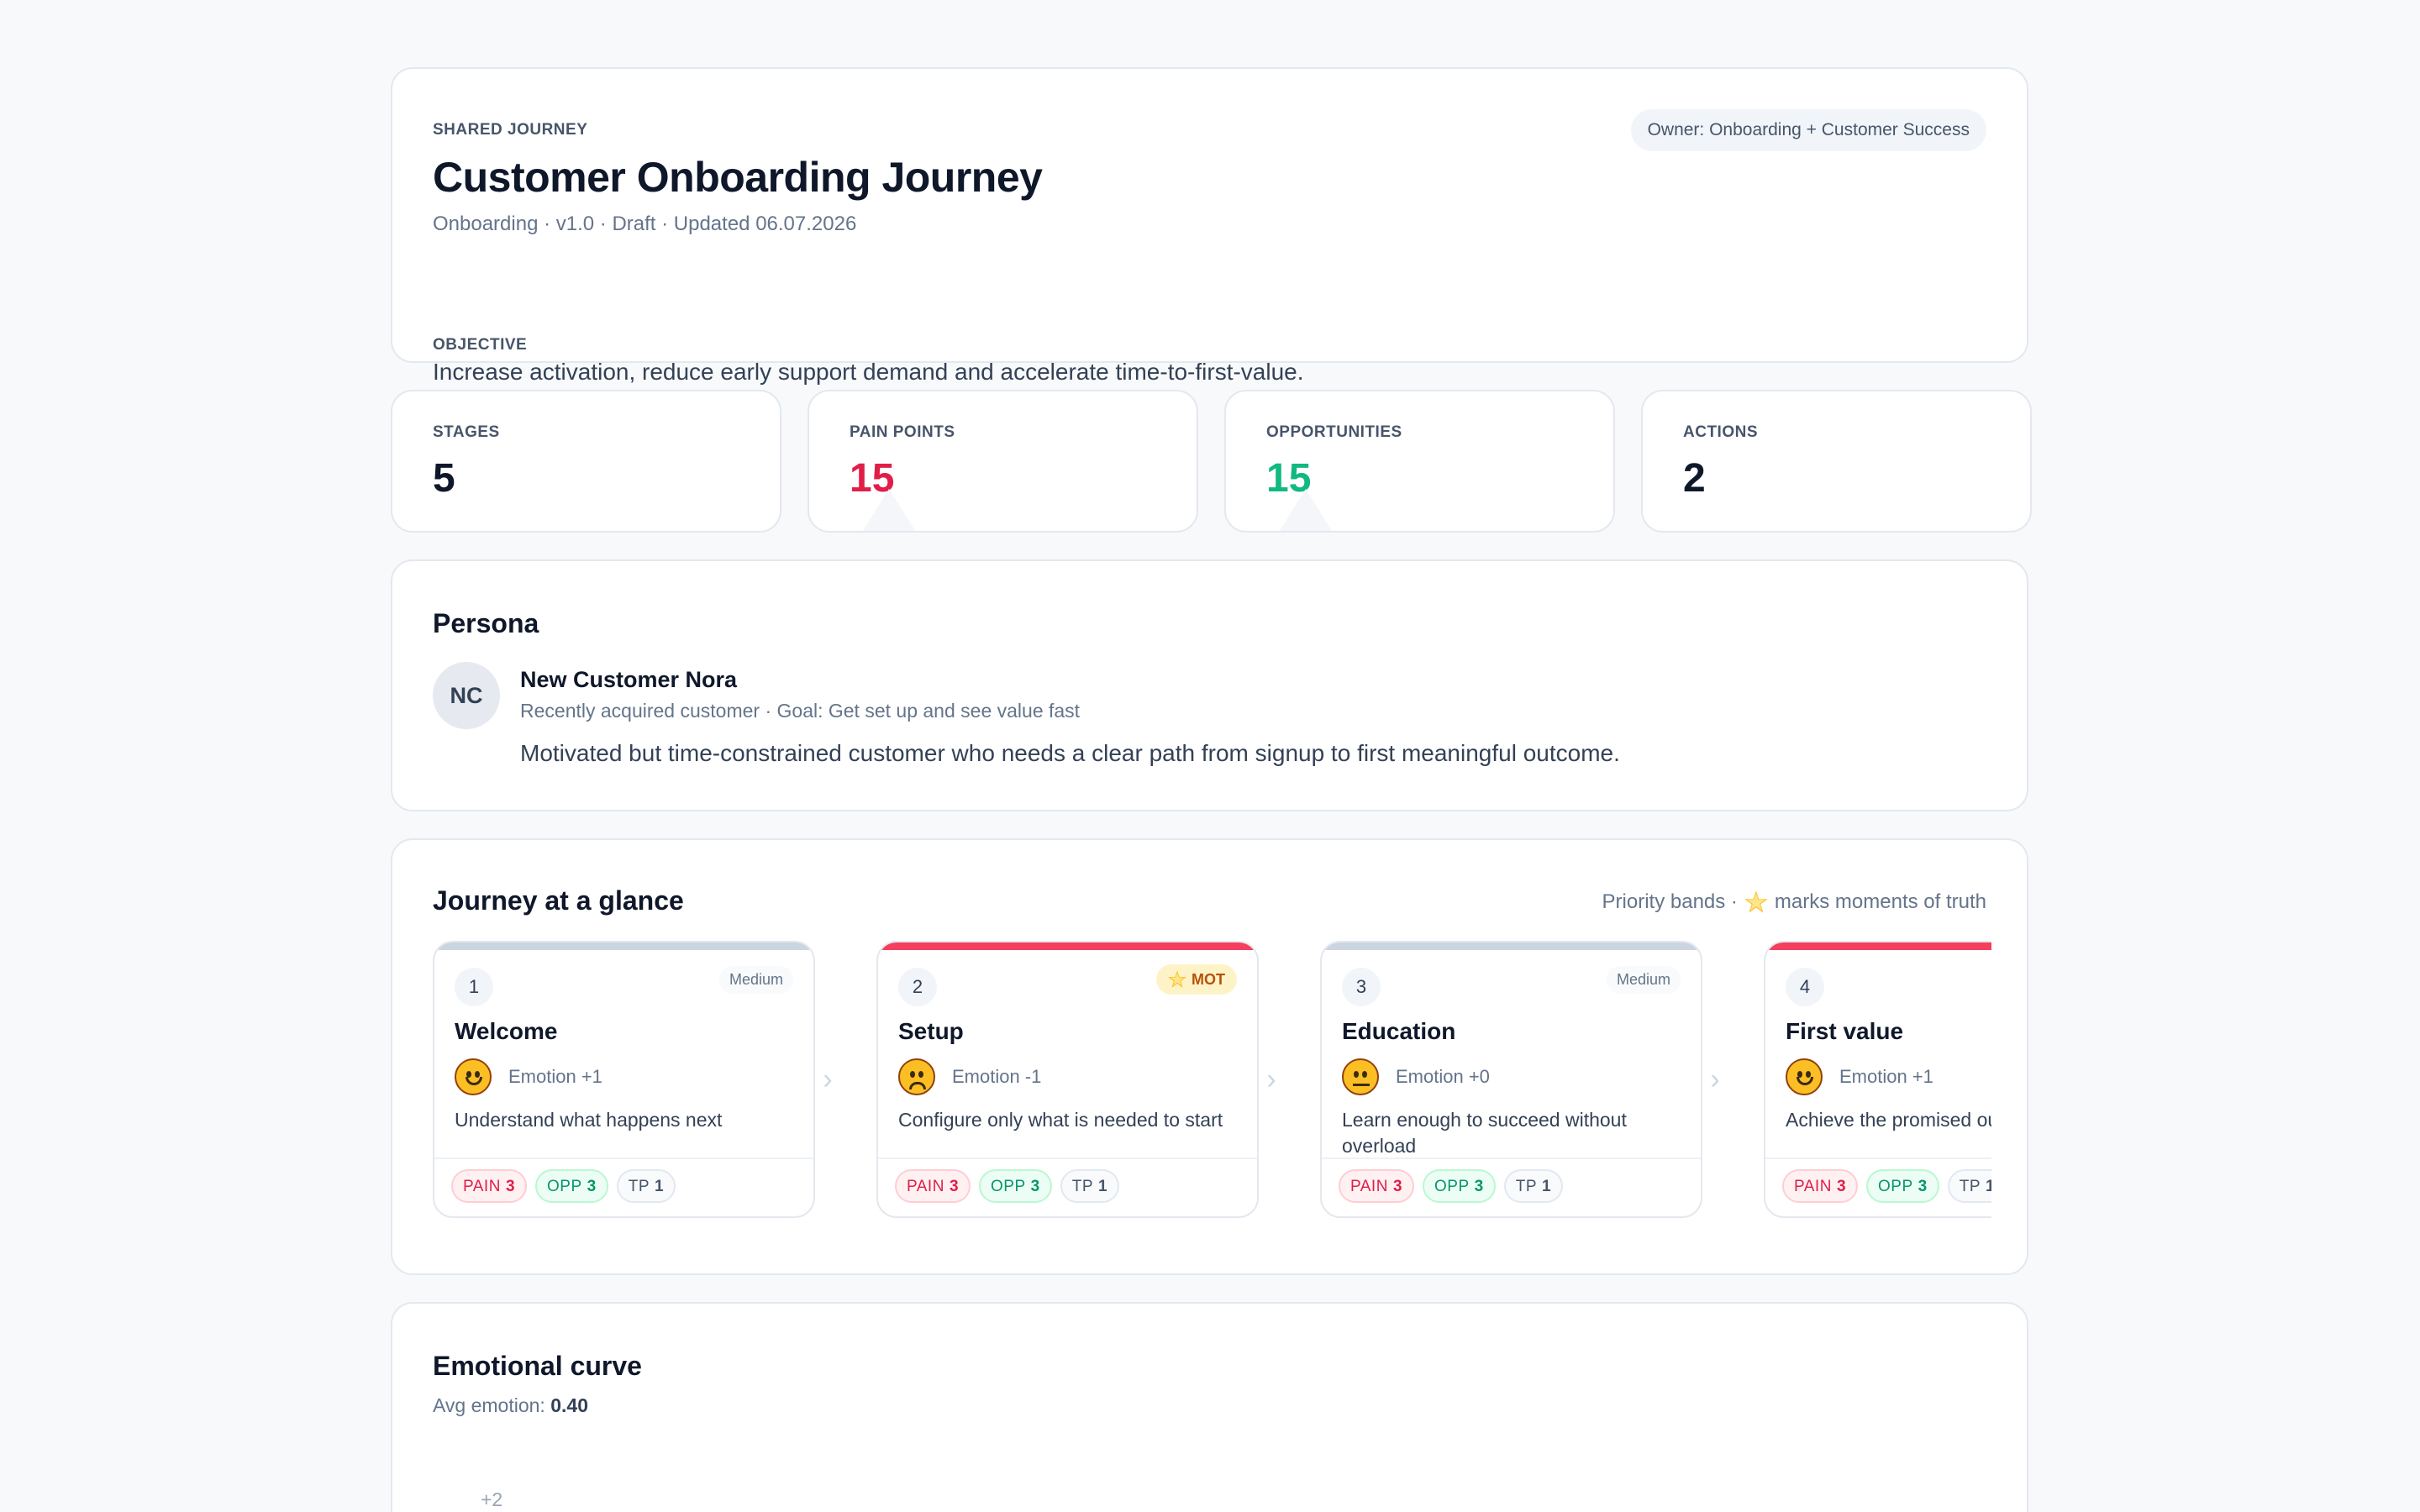  Describe the element at coordinates (1670, 901) in the screenshot. I see `legend-prefix: Priority bands ·` at that location.